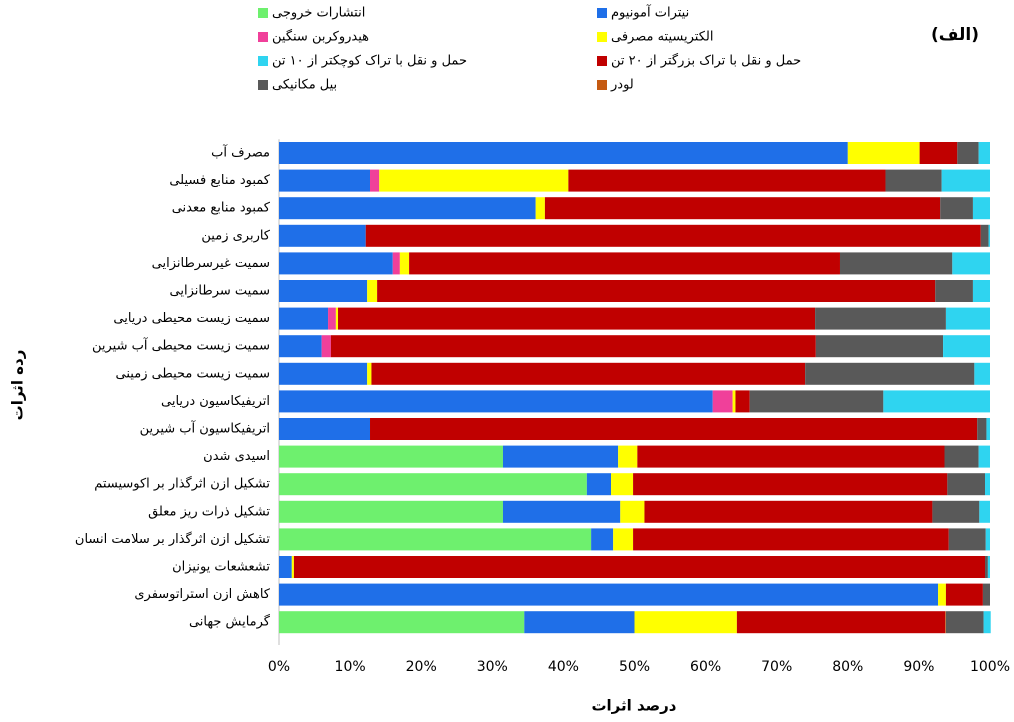 The height and width of the screenshot is (722, 1014). Describe the element at coordinates (955, 35) in the screenshot. I see `annotation: (الف)` at that location.